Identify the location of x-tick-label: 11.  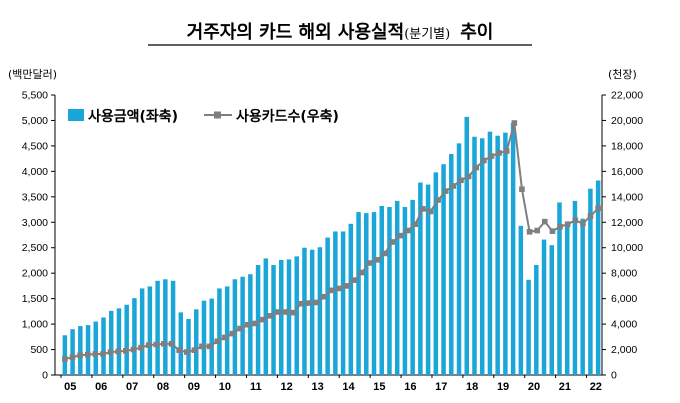
(256, 387).